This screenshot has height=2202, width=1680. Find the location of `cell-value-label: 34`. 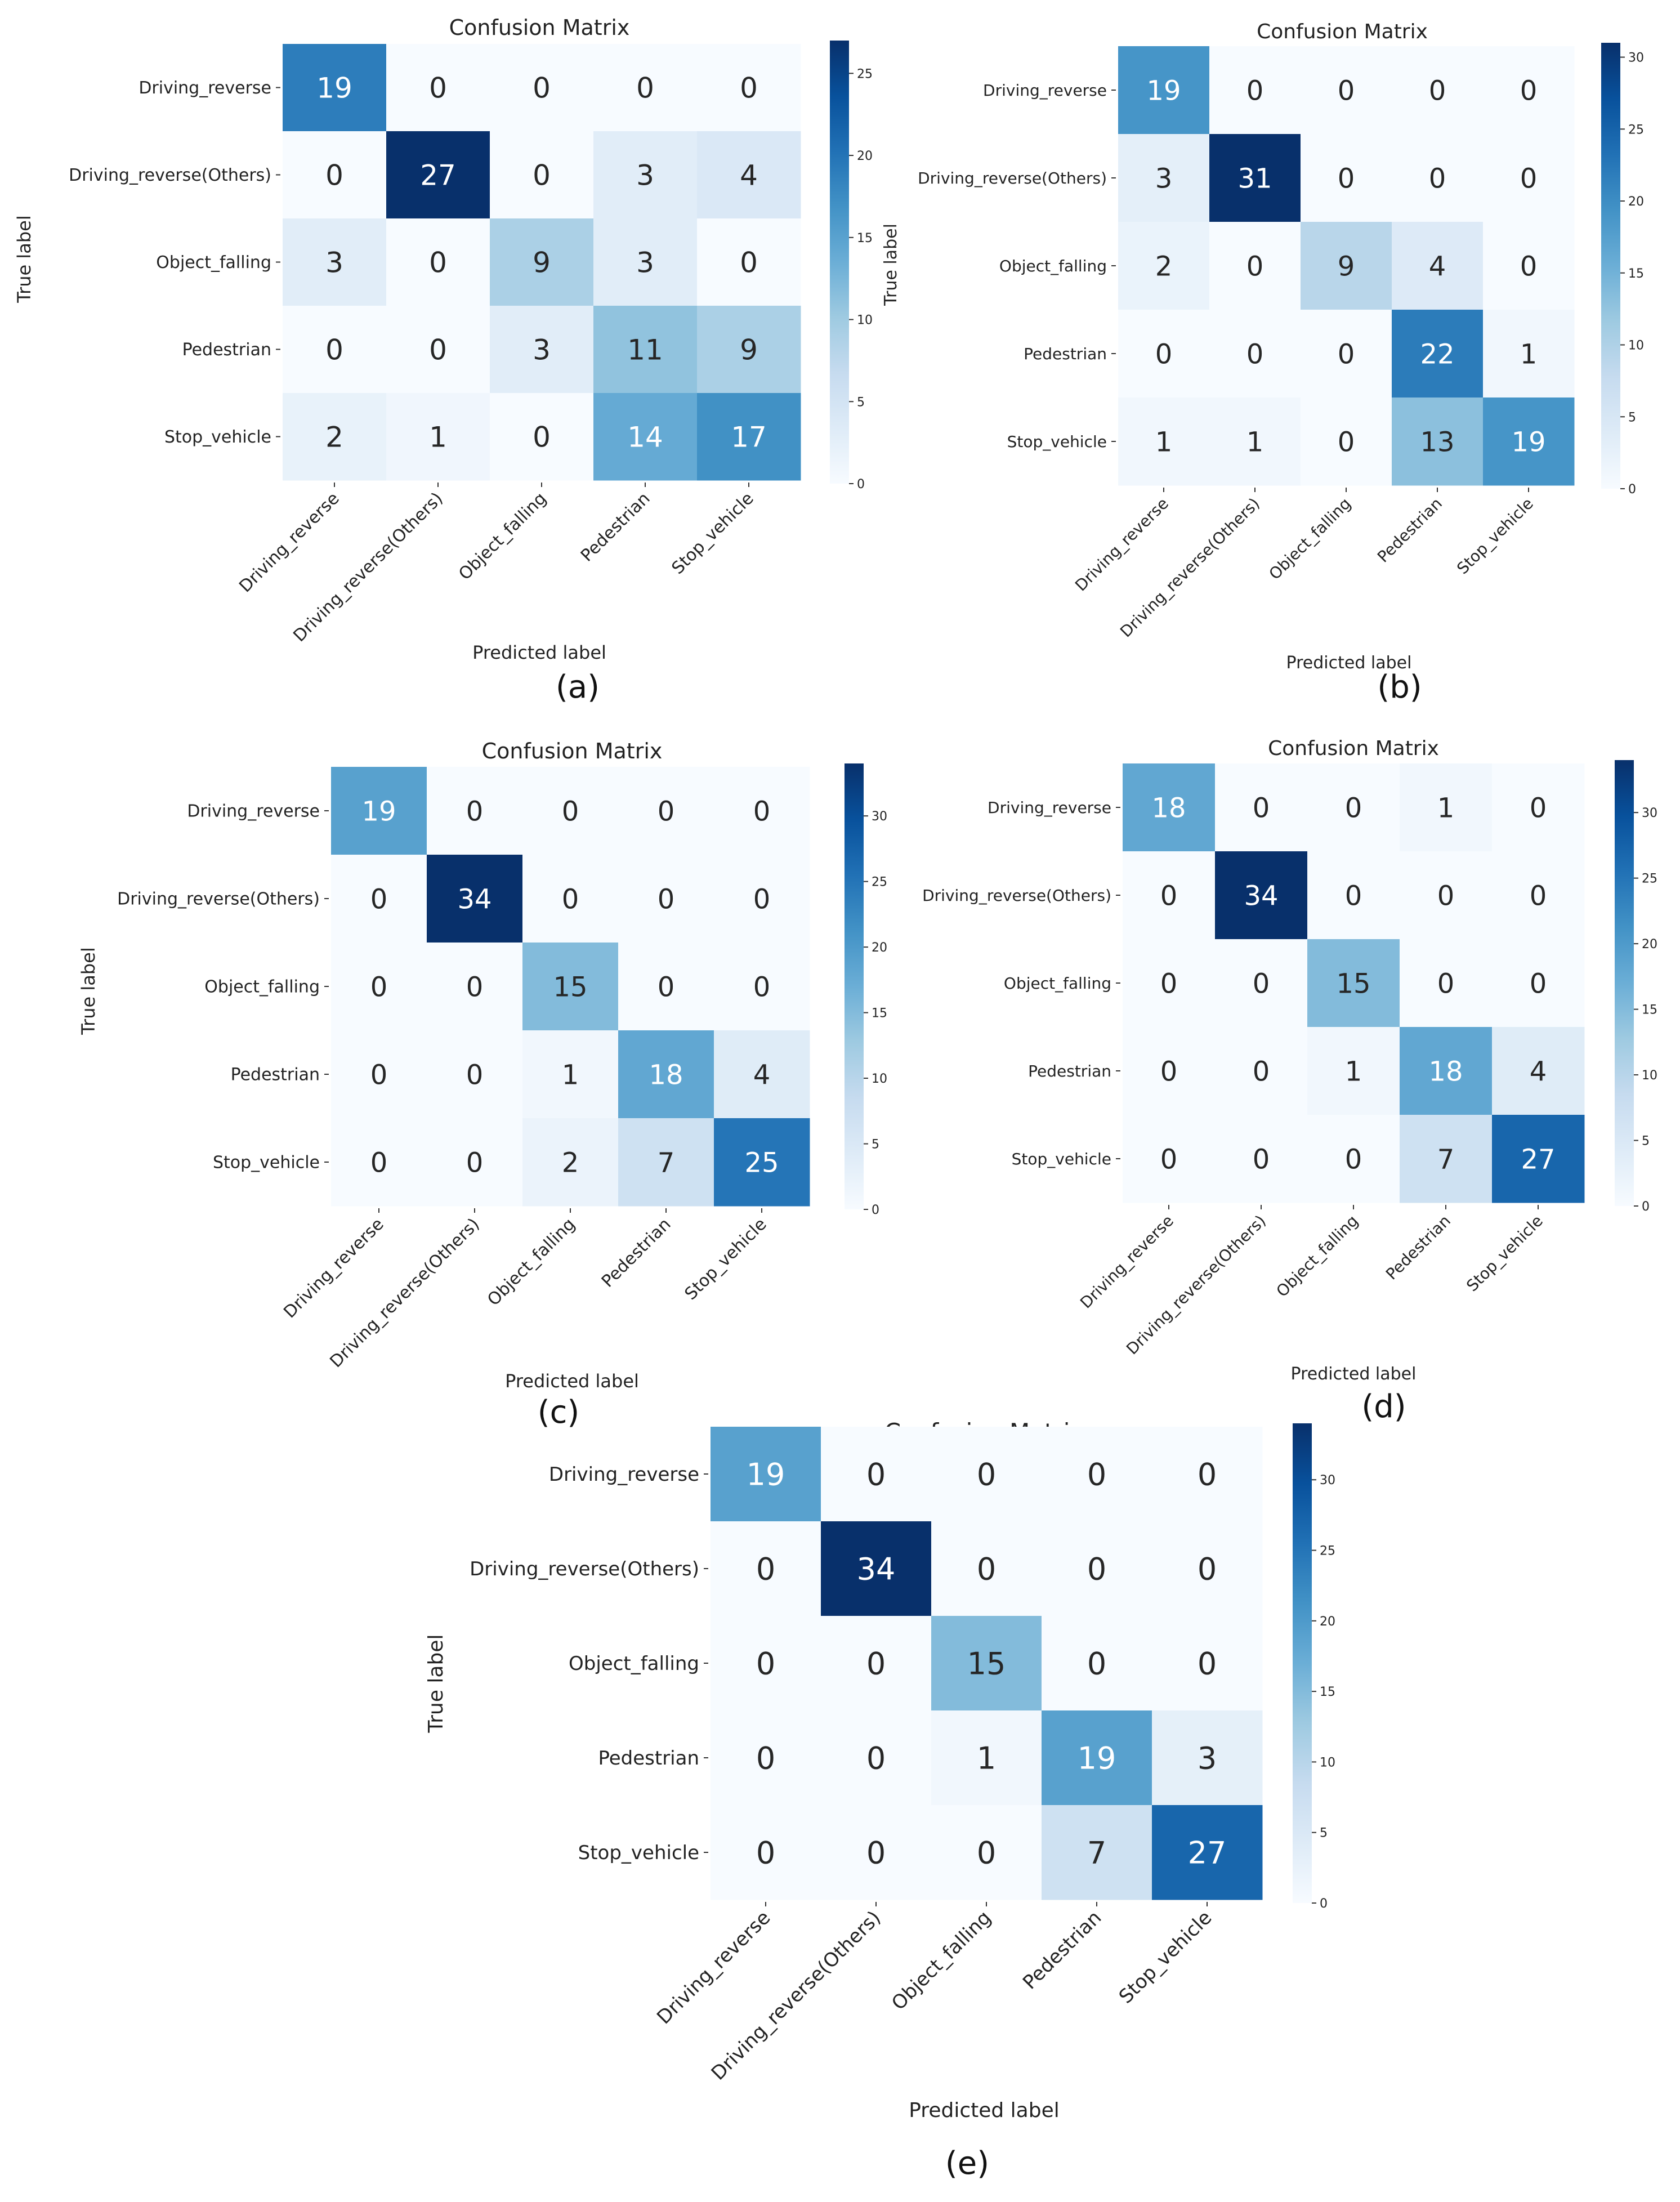

cell-value-label: 34 is located at coordinates (474, 899).